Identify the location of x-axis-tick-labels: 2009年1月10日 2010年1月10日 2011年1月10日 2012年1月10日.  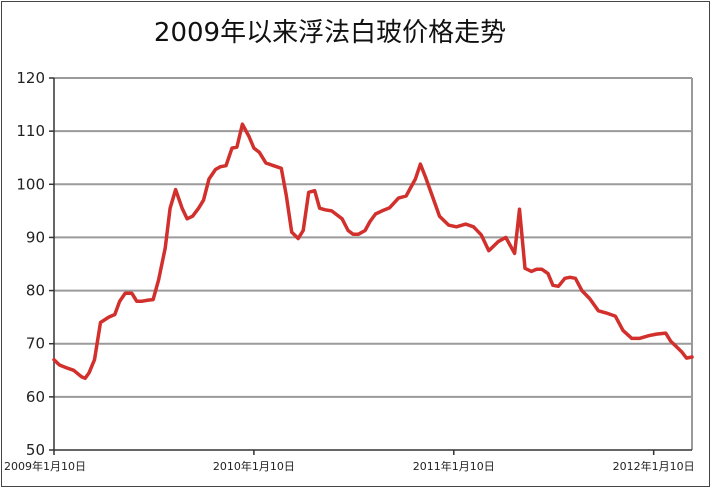
(349, 466).